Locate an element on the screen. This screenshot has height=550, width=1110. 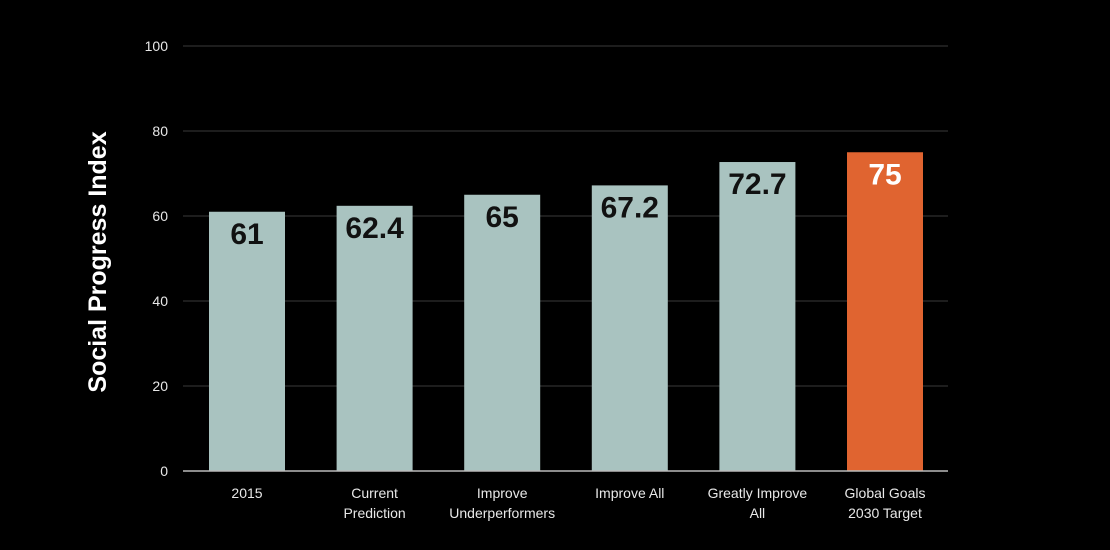
y-tick-label: 40 is located at coordinates (160, 301).